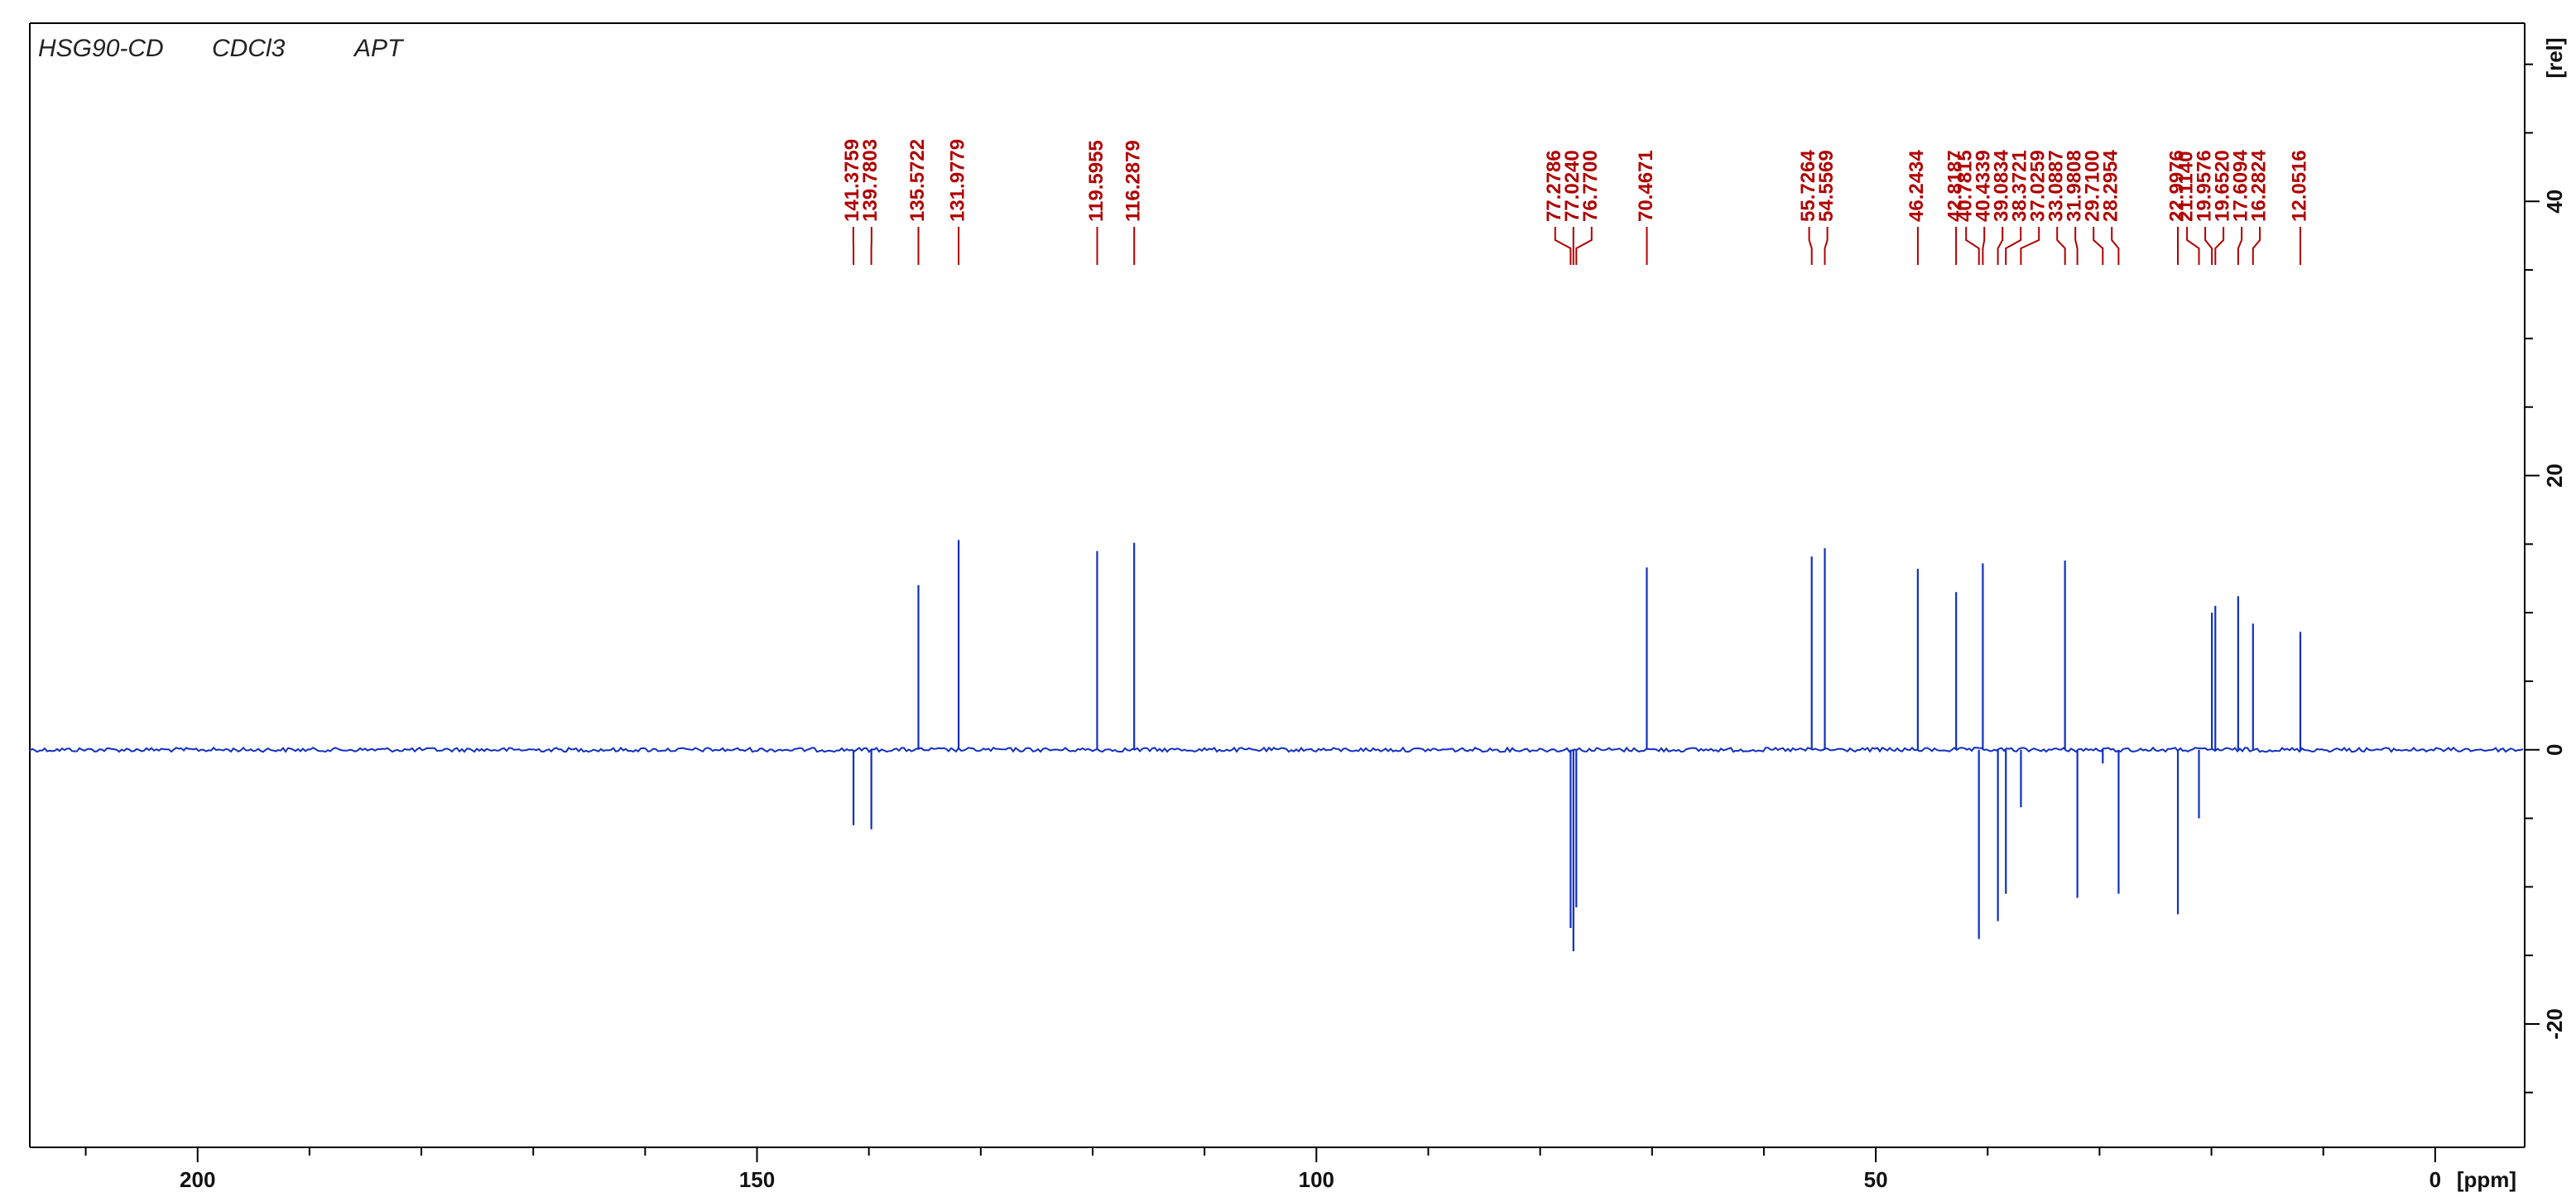 This screenshot has width=2576, height=1197. I want to click on peak-label: 54.5569, so click(1826, 186).